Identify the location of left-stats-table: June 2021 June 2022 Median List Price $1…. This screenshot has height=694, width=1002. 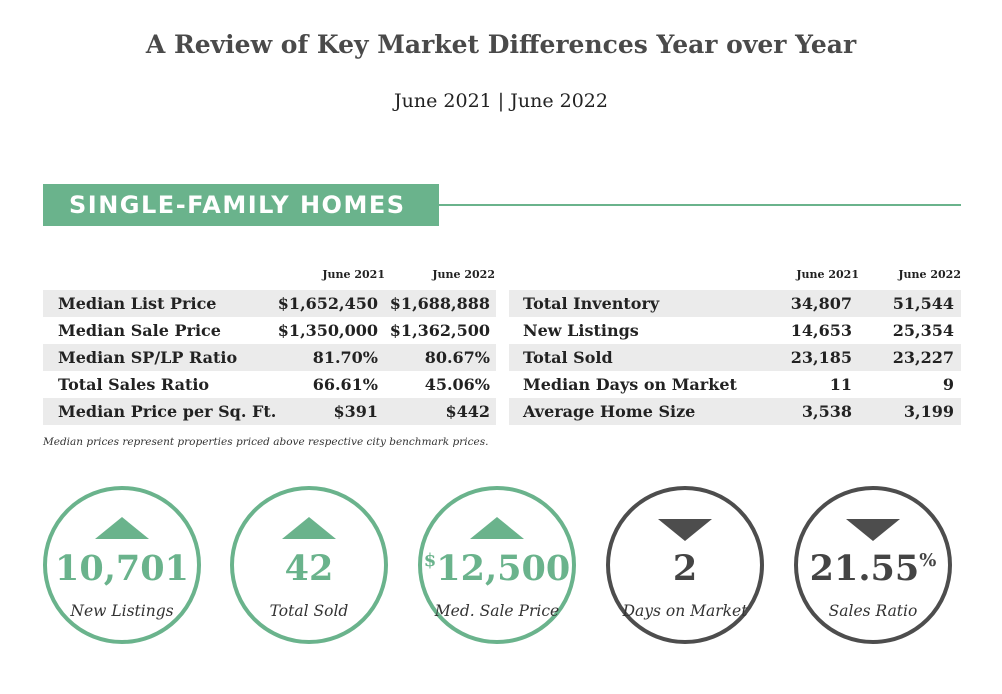
(269, 344).